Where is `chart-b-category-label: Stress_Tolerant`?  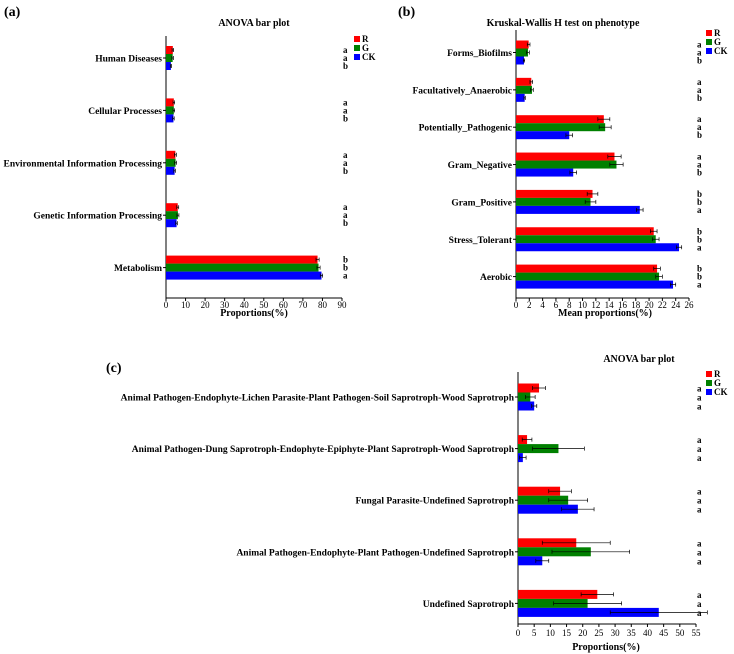
chart-b-category-label: Stress_Tolerant is located at coordinates (481, 241).